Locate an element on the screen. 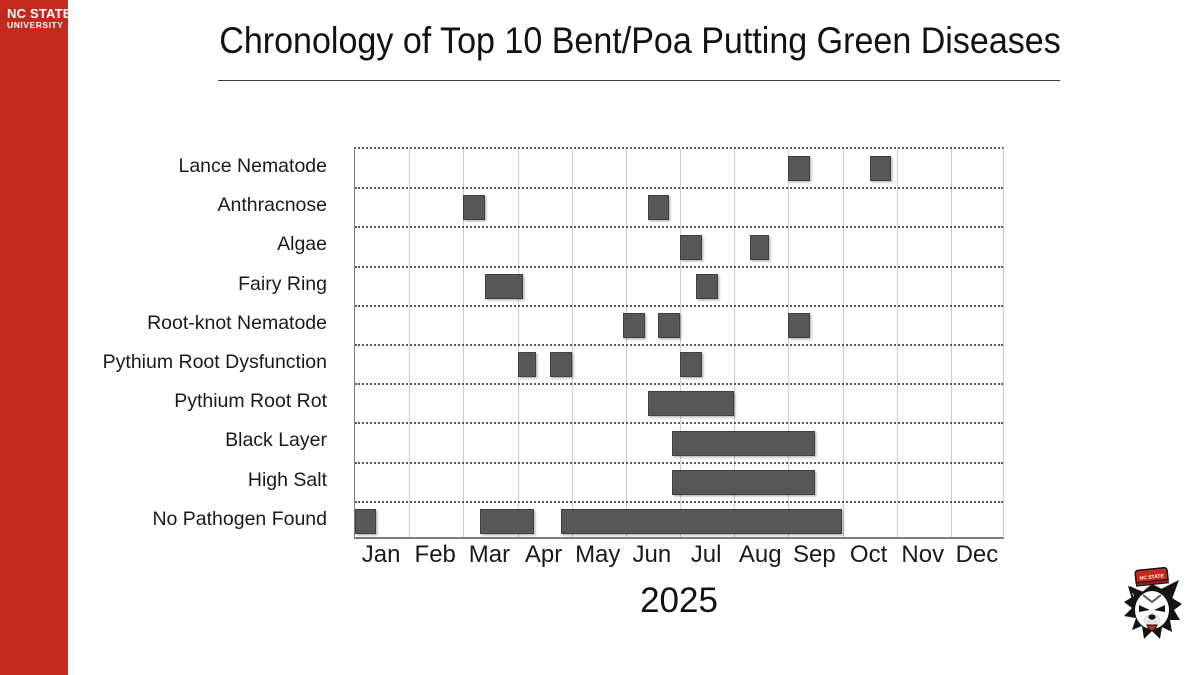 This screenshot has width=1200, height=675. svg-text: NC STATE is located at coordinates (1151, 577).